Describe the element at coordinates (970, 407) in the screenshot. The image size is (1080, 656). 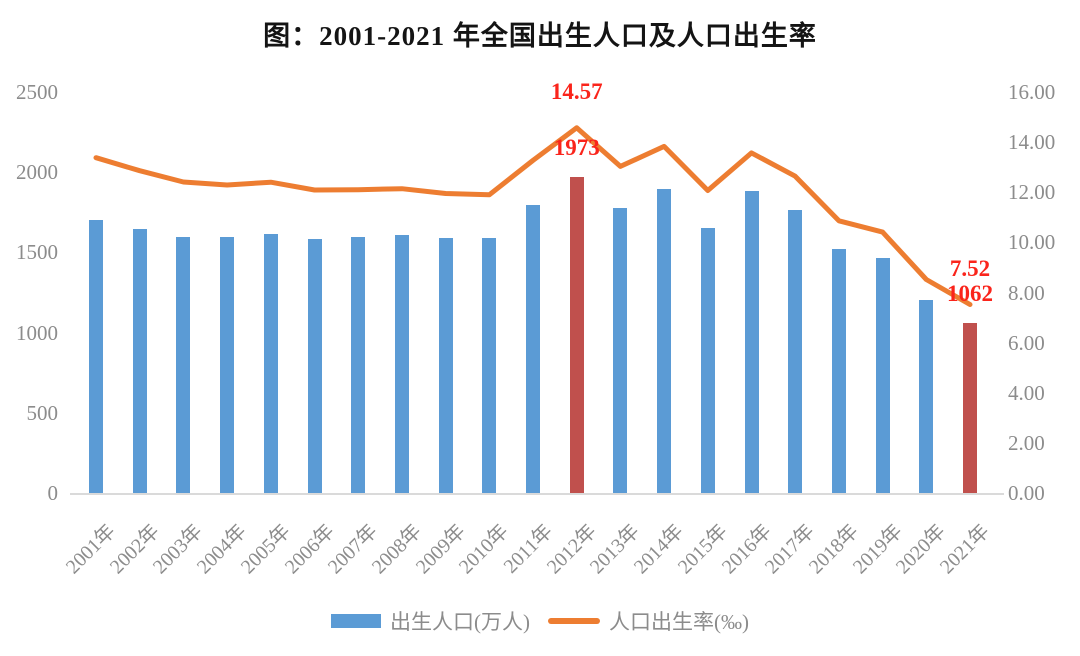
I see `bar-2021年` at that location.